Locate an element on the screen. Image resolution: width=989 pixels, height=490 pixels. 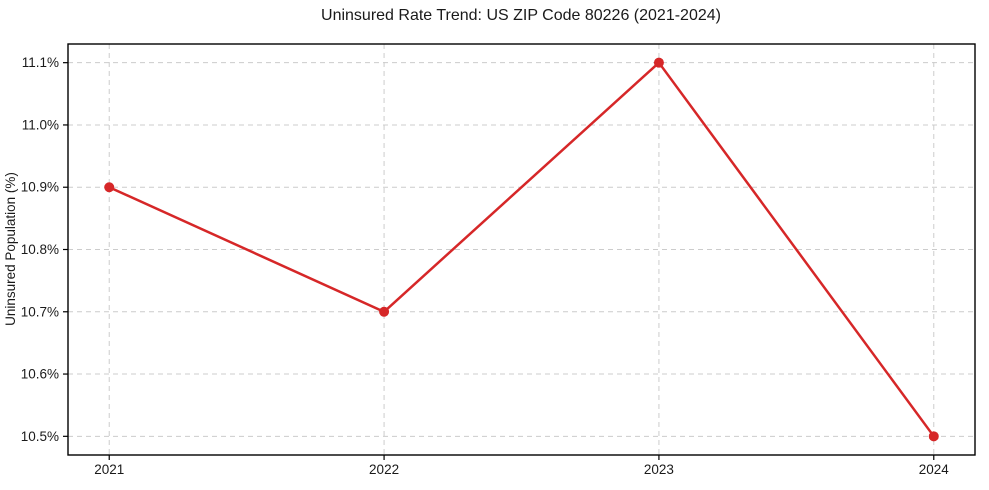
y-tick-label: 11.1% is located at coordinates (40, 62).